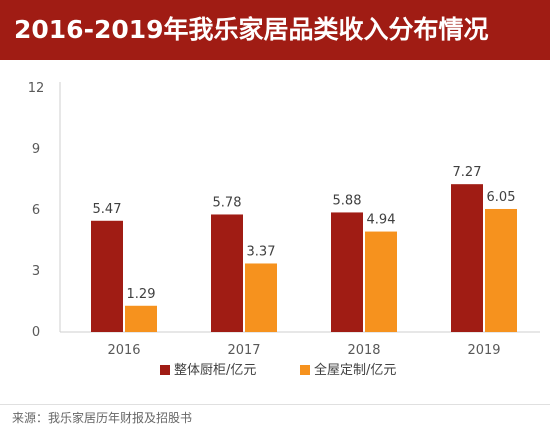 This screenshot has height=434, width=550. I want to click on y-tick-label: 12, so click(36, 88).